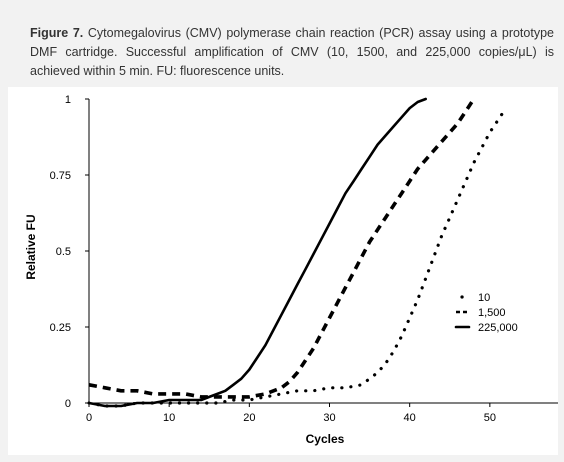  Describe the element at coordinates (60, 328) in the screenshot. I see `y-tick-label: 0.25` at that location.